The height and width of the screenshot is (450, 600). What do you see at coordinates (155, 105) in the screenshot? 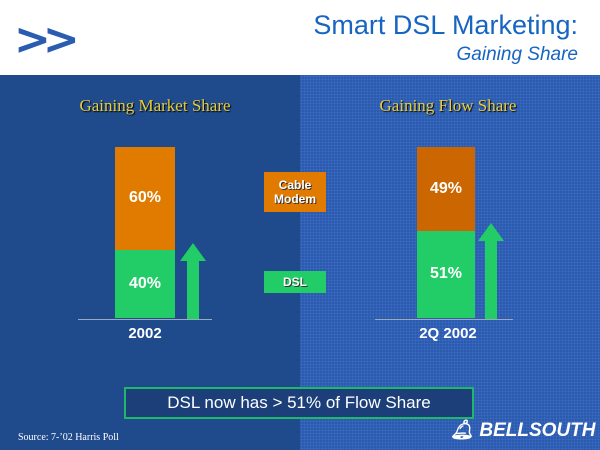
I see `chart-title-market: Gaining Market Share` at bounding box center [155, 105].